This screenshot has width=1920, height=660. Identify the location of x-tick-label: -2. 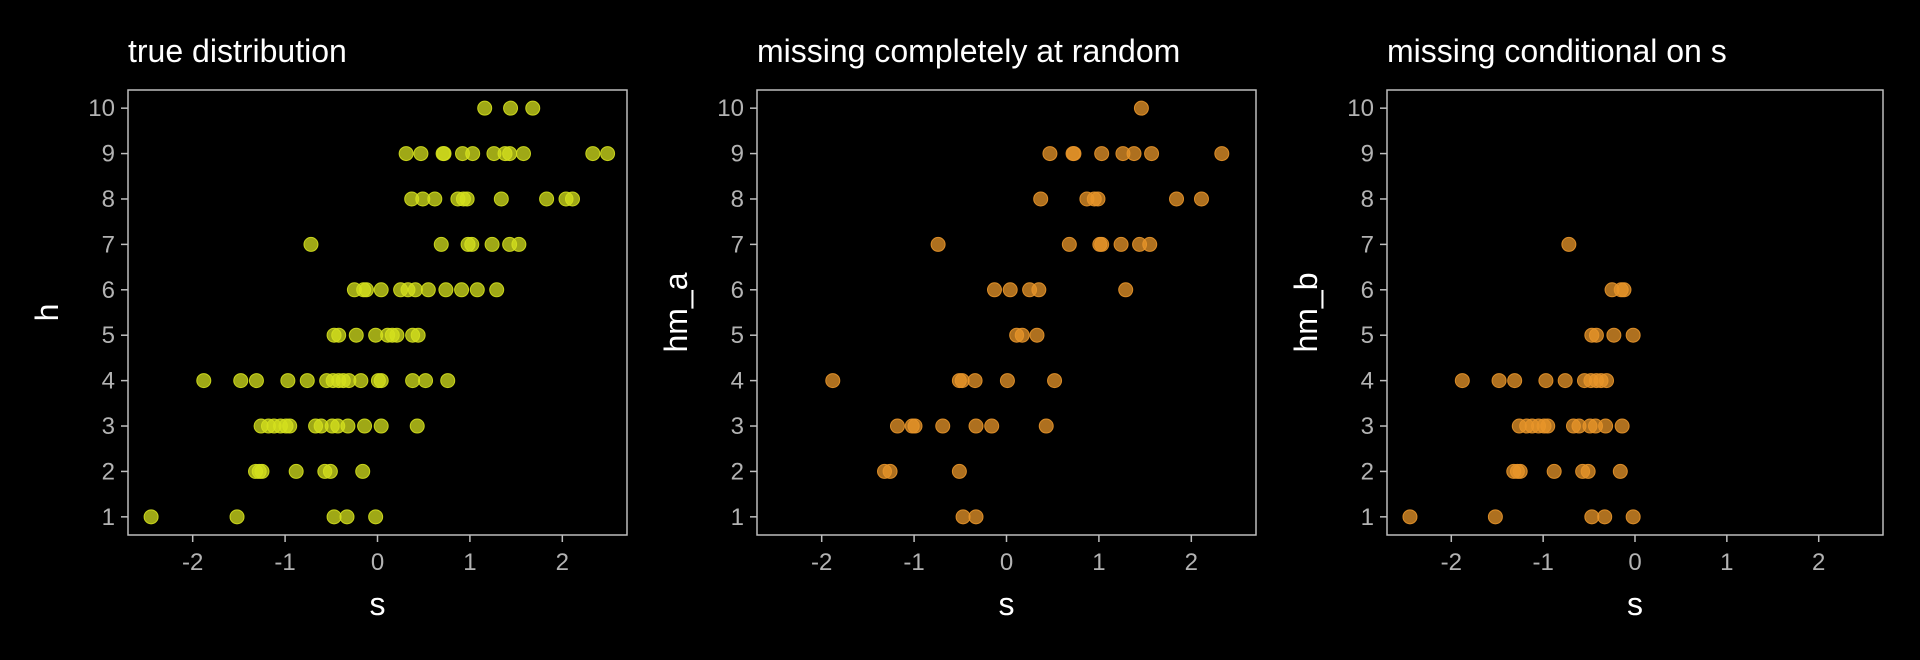
(192, 562).